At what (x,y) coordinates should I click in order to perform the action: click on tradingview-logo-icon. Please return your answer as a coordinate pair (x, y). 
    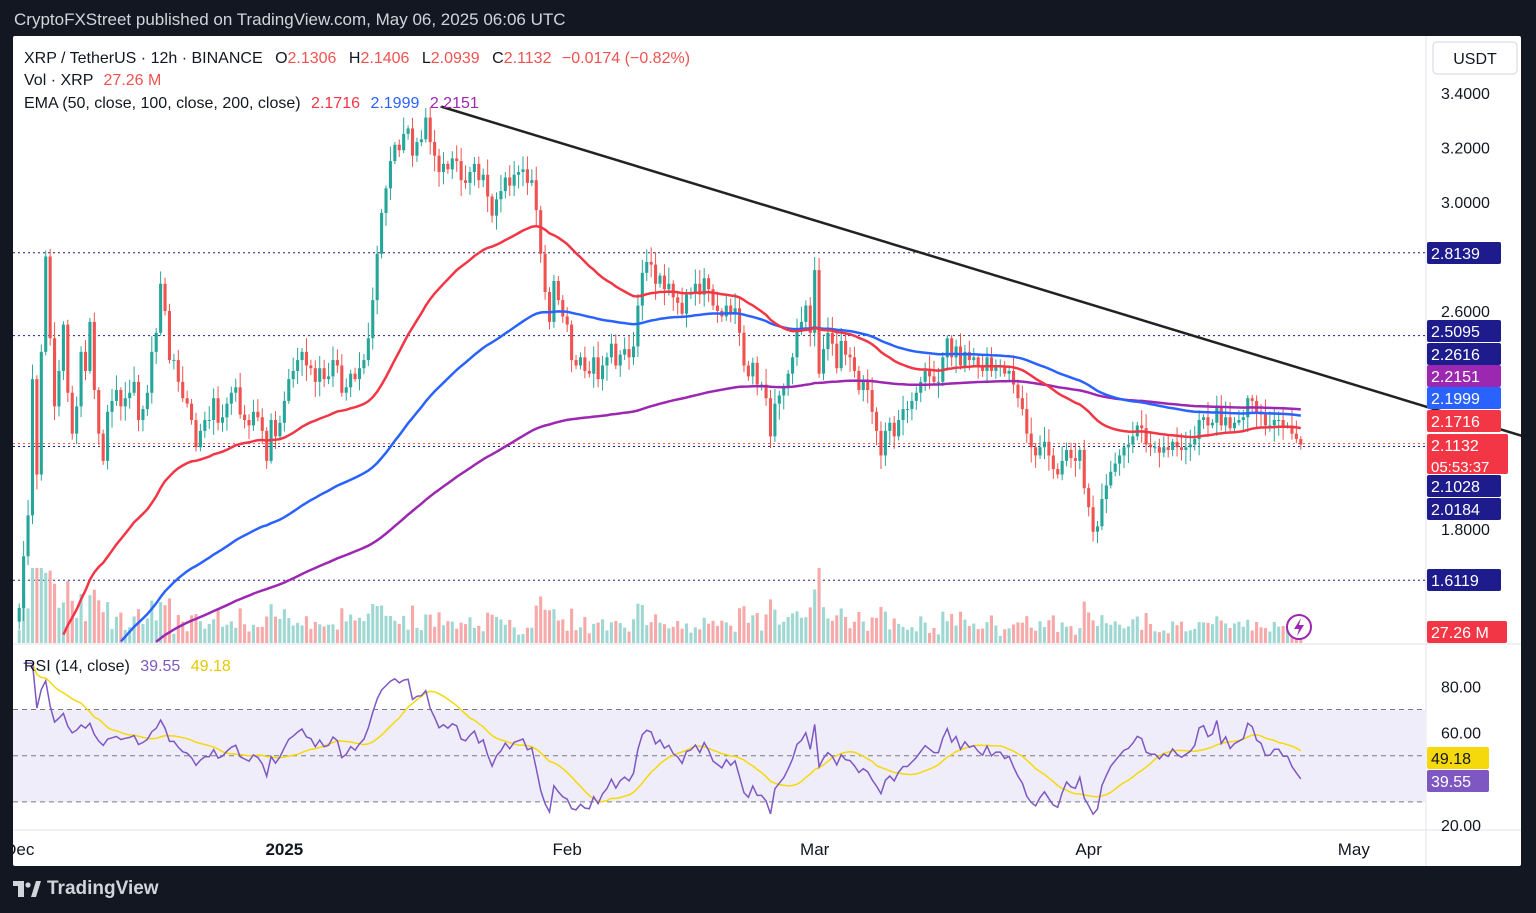
    Looking at the image, I should click on (27, 889).